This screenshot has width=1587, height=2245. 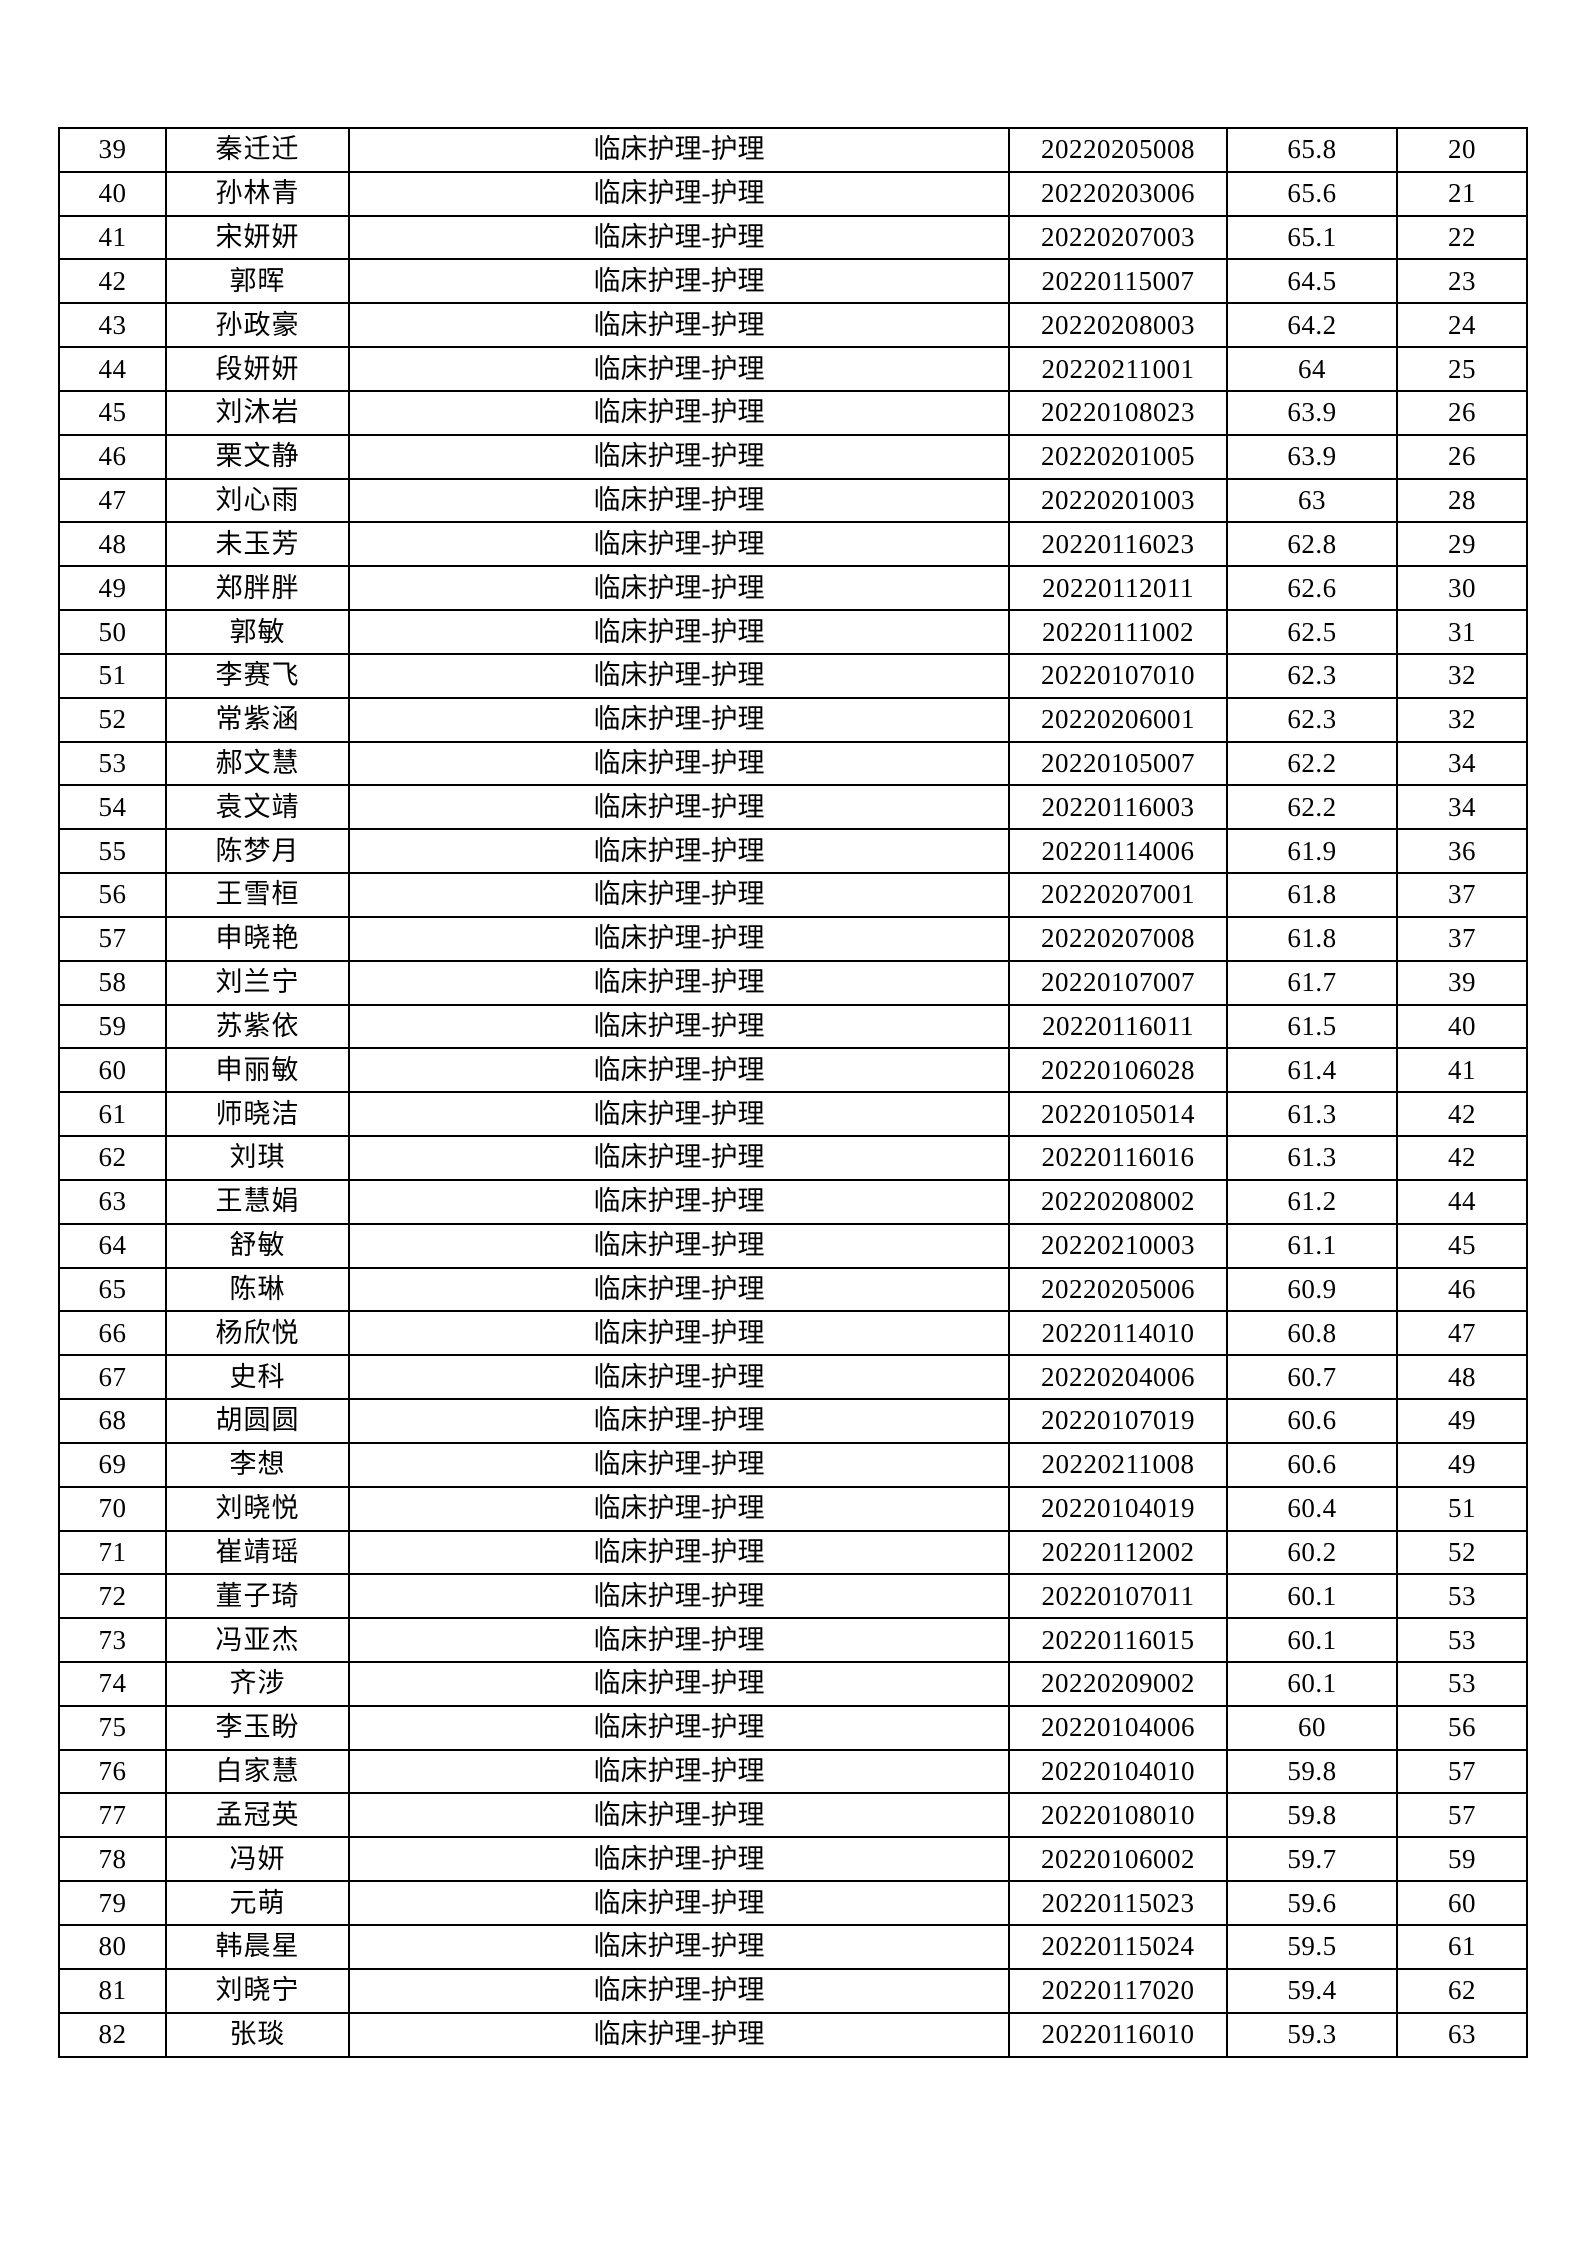 I want to click on cell-rank: 45, so click(x=1462, y=1245).